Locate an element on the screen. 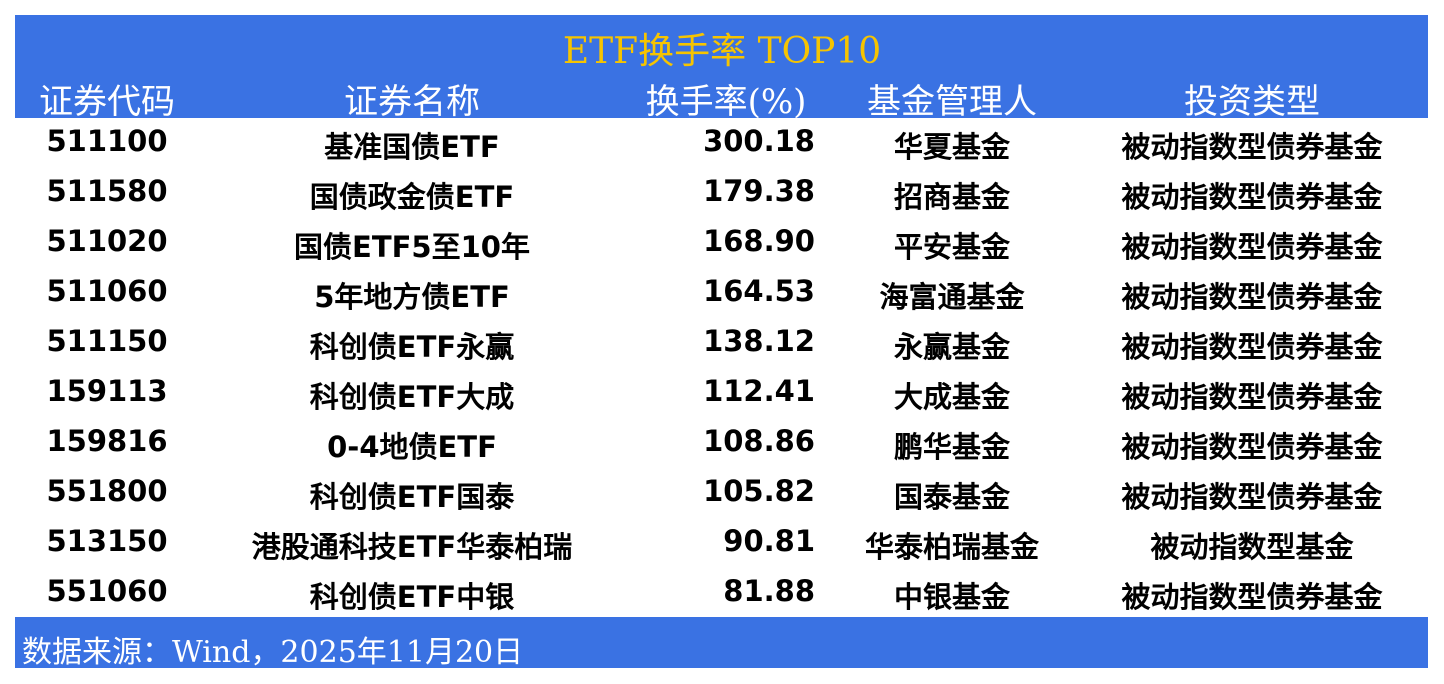  table-row: 551800 科创债ETF国泰 105.82 国泰基金 被动指数型债券基金 is located at coordinates (721, 493).